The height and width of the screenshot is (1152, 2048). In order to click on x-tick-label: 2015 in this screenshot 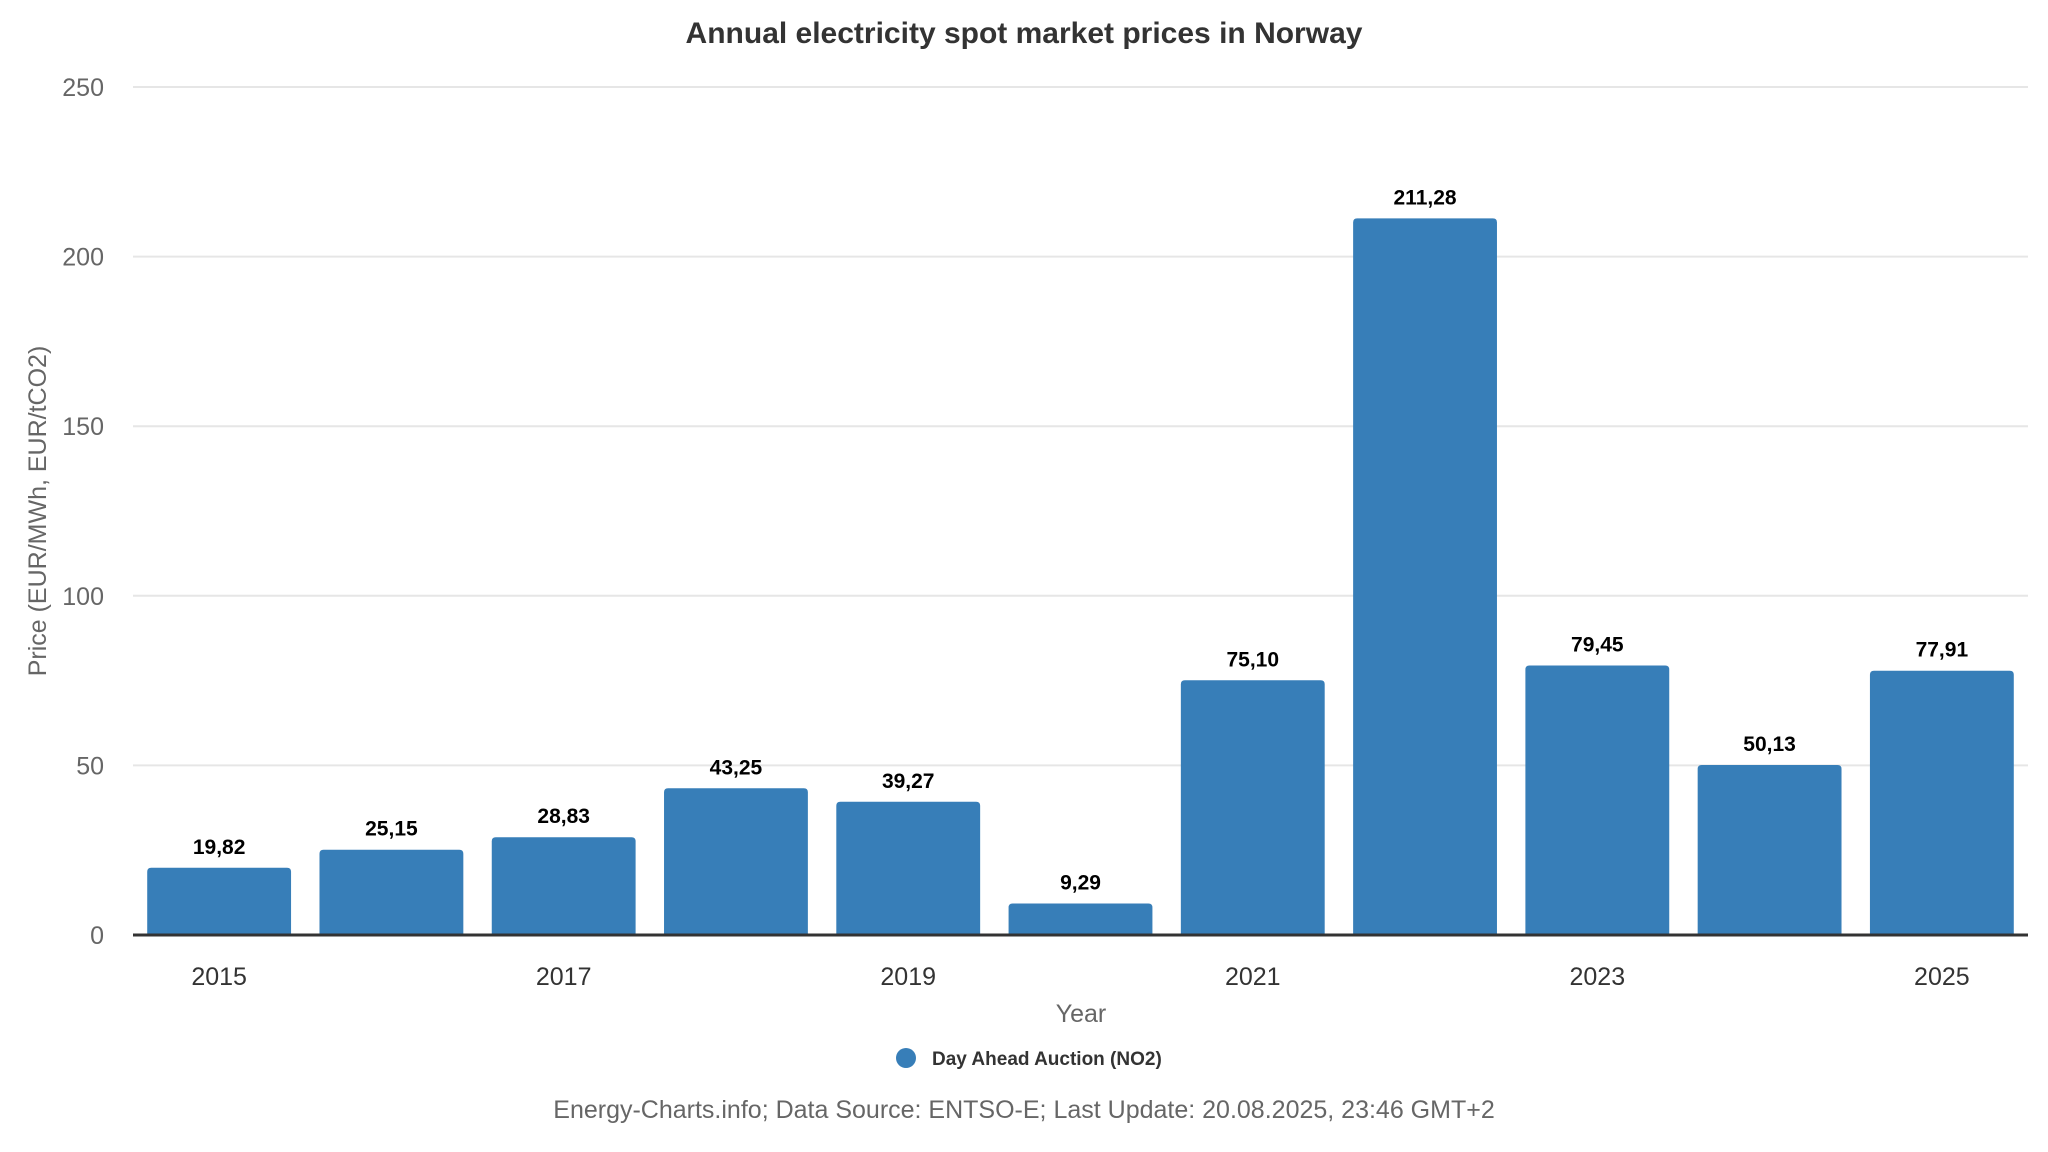, I will do `click(219, 977)`.